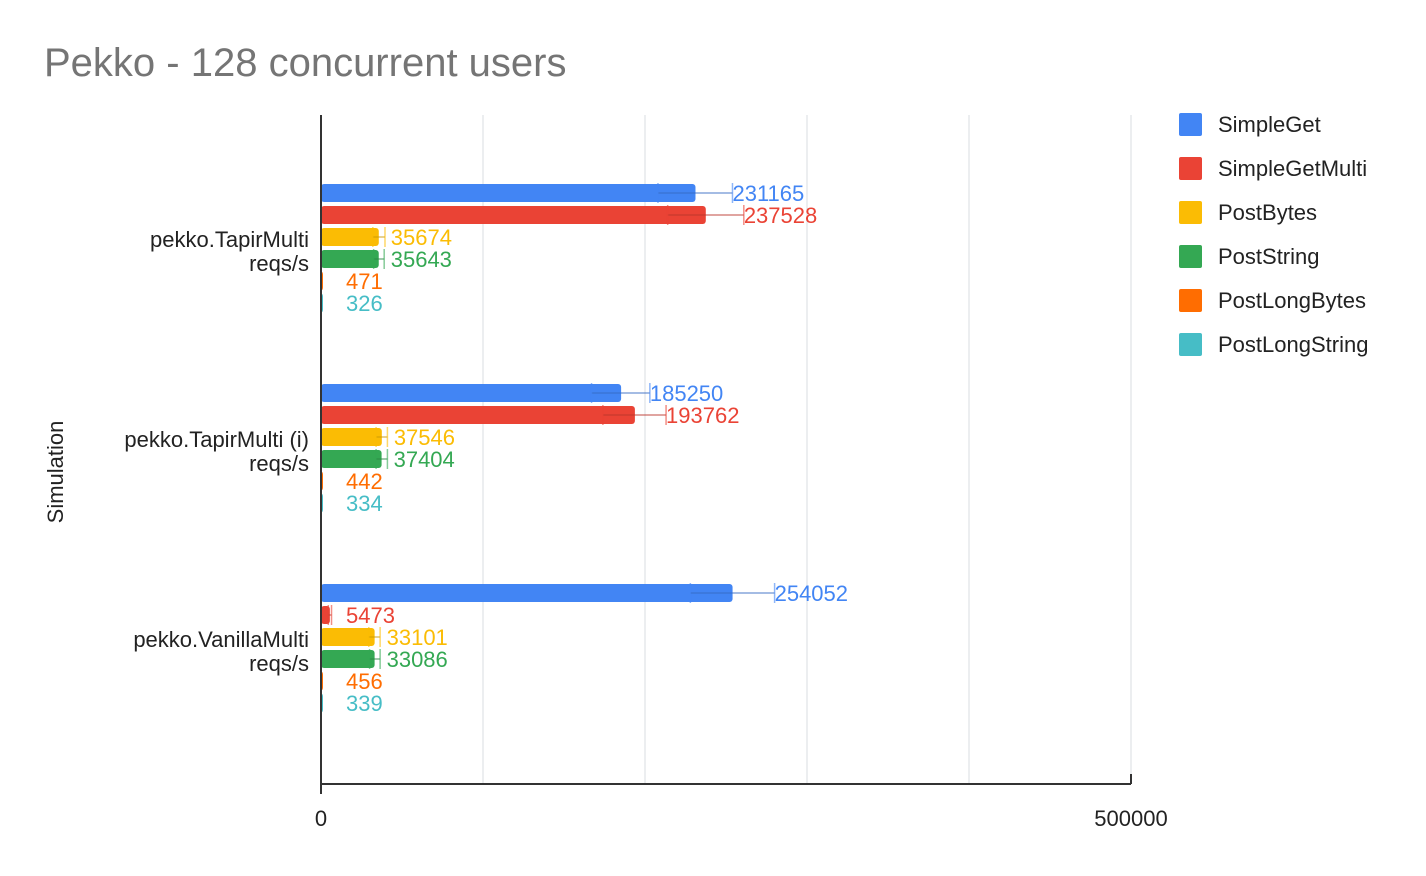  What do you see at coordinates (1292, 168) in the screenshot?
I see `legend-label: SimpleGetMulti` at bounding box center [1292, 168].